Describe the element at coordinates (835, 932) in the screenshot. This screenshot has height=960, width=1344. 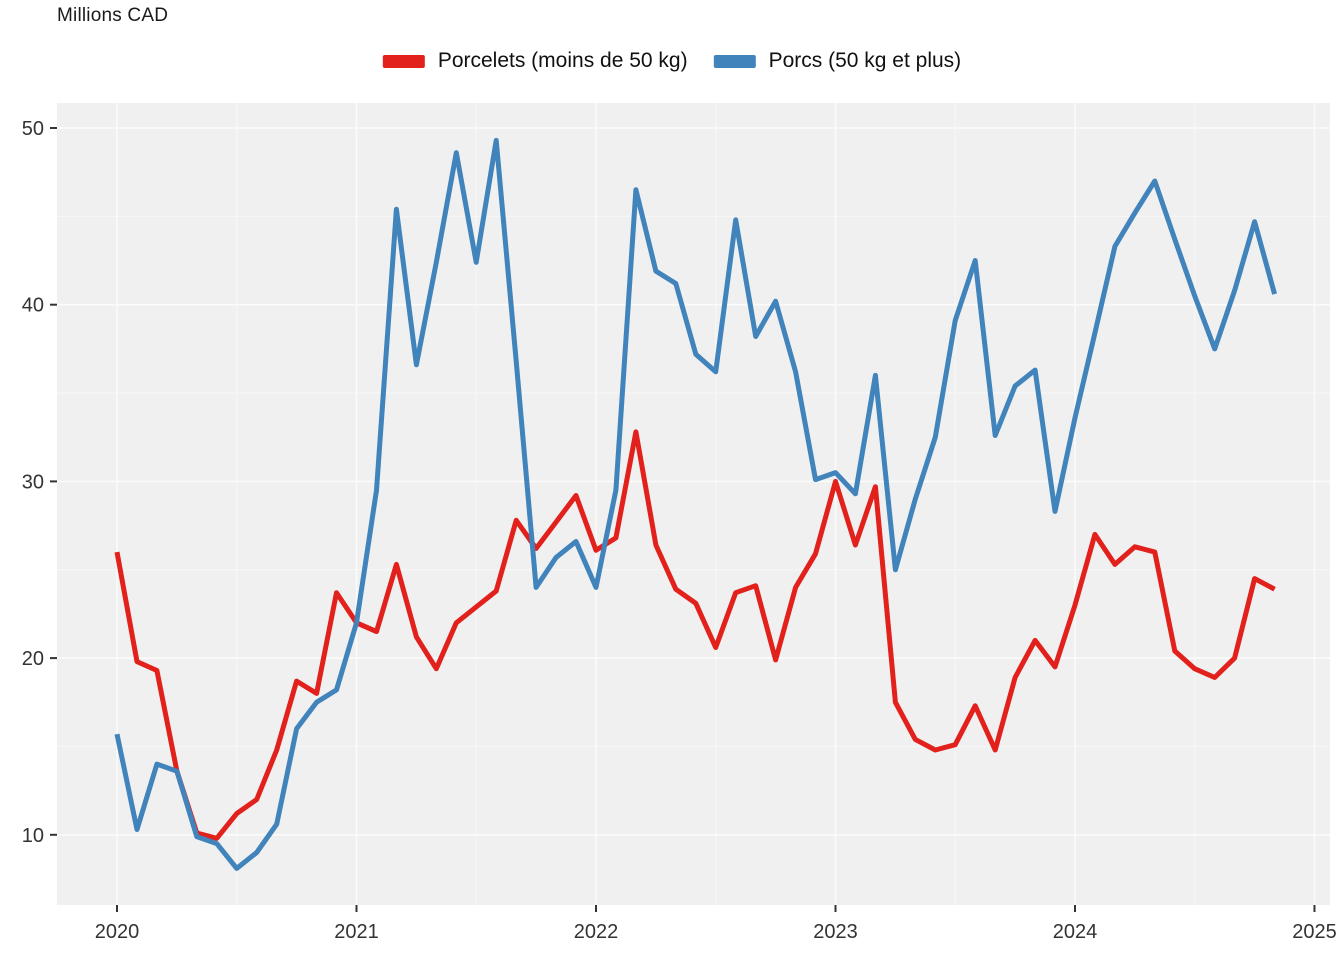
I see `svg-text: 2023` at that location.